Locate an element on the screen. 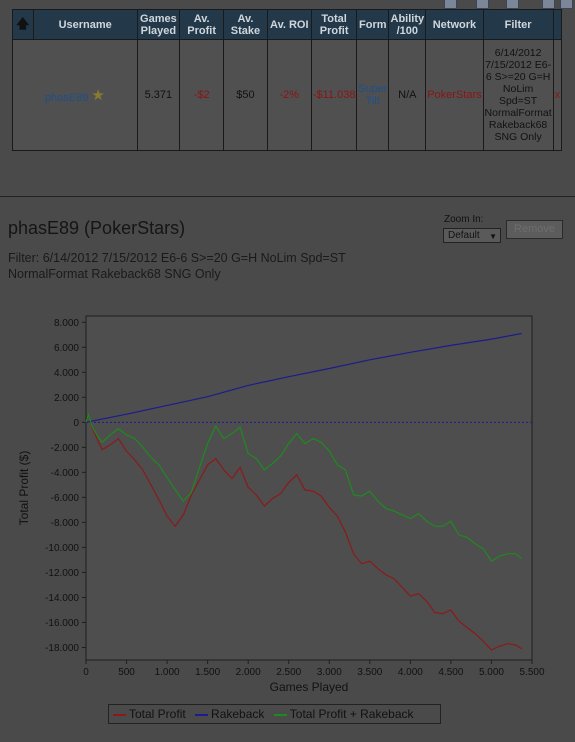 The image size is (575, 742). username-link: phasE89 is located at coordinates (66, 98).